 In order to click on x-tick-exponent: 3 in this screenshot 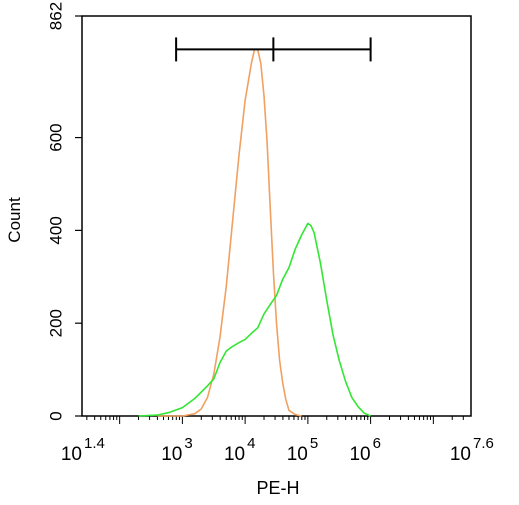, I will do `click(188, 443)`.